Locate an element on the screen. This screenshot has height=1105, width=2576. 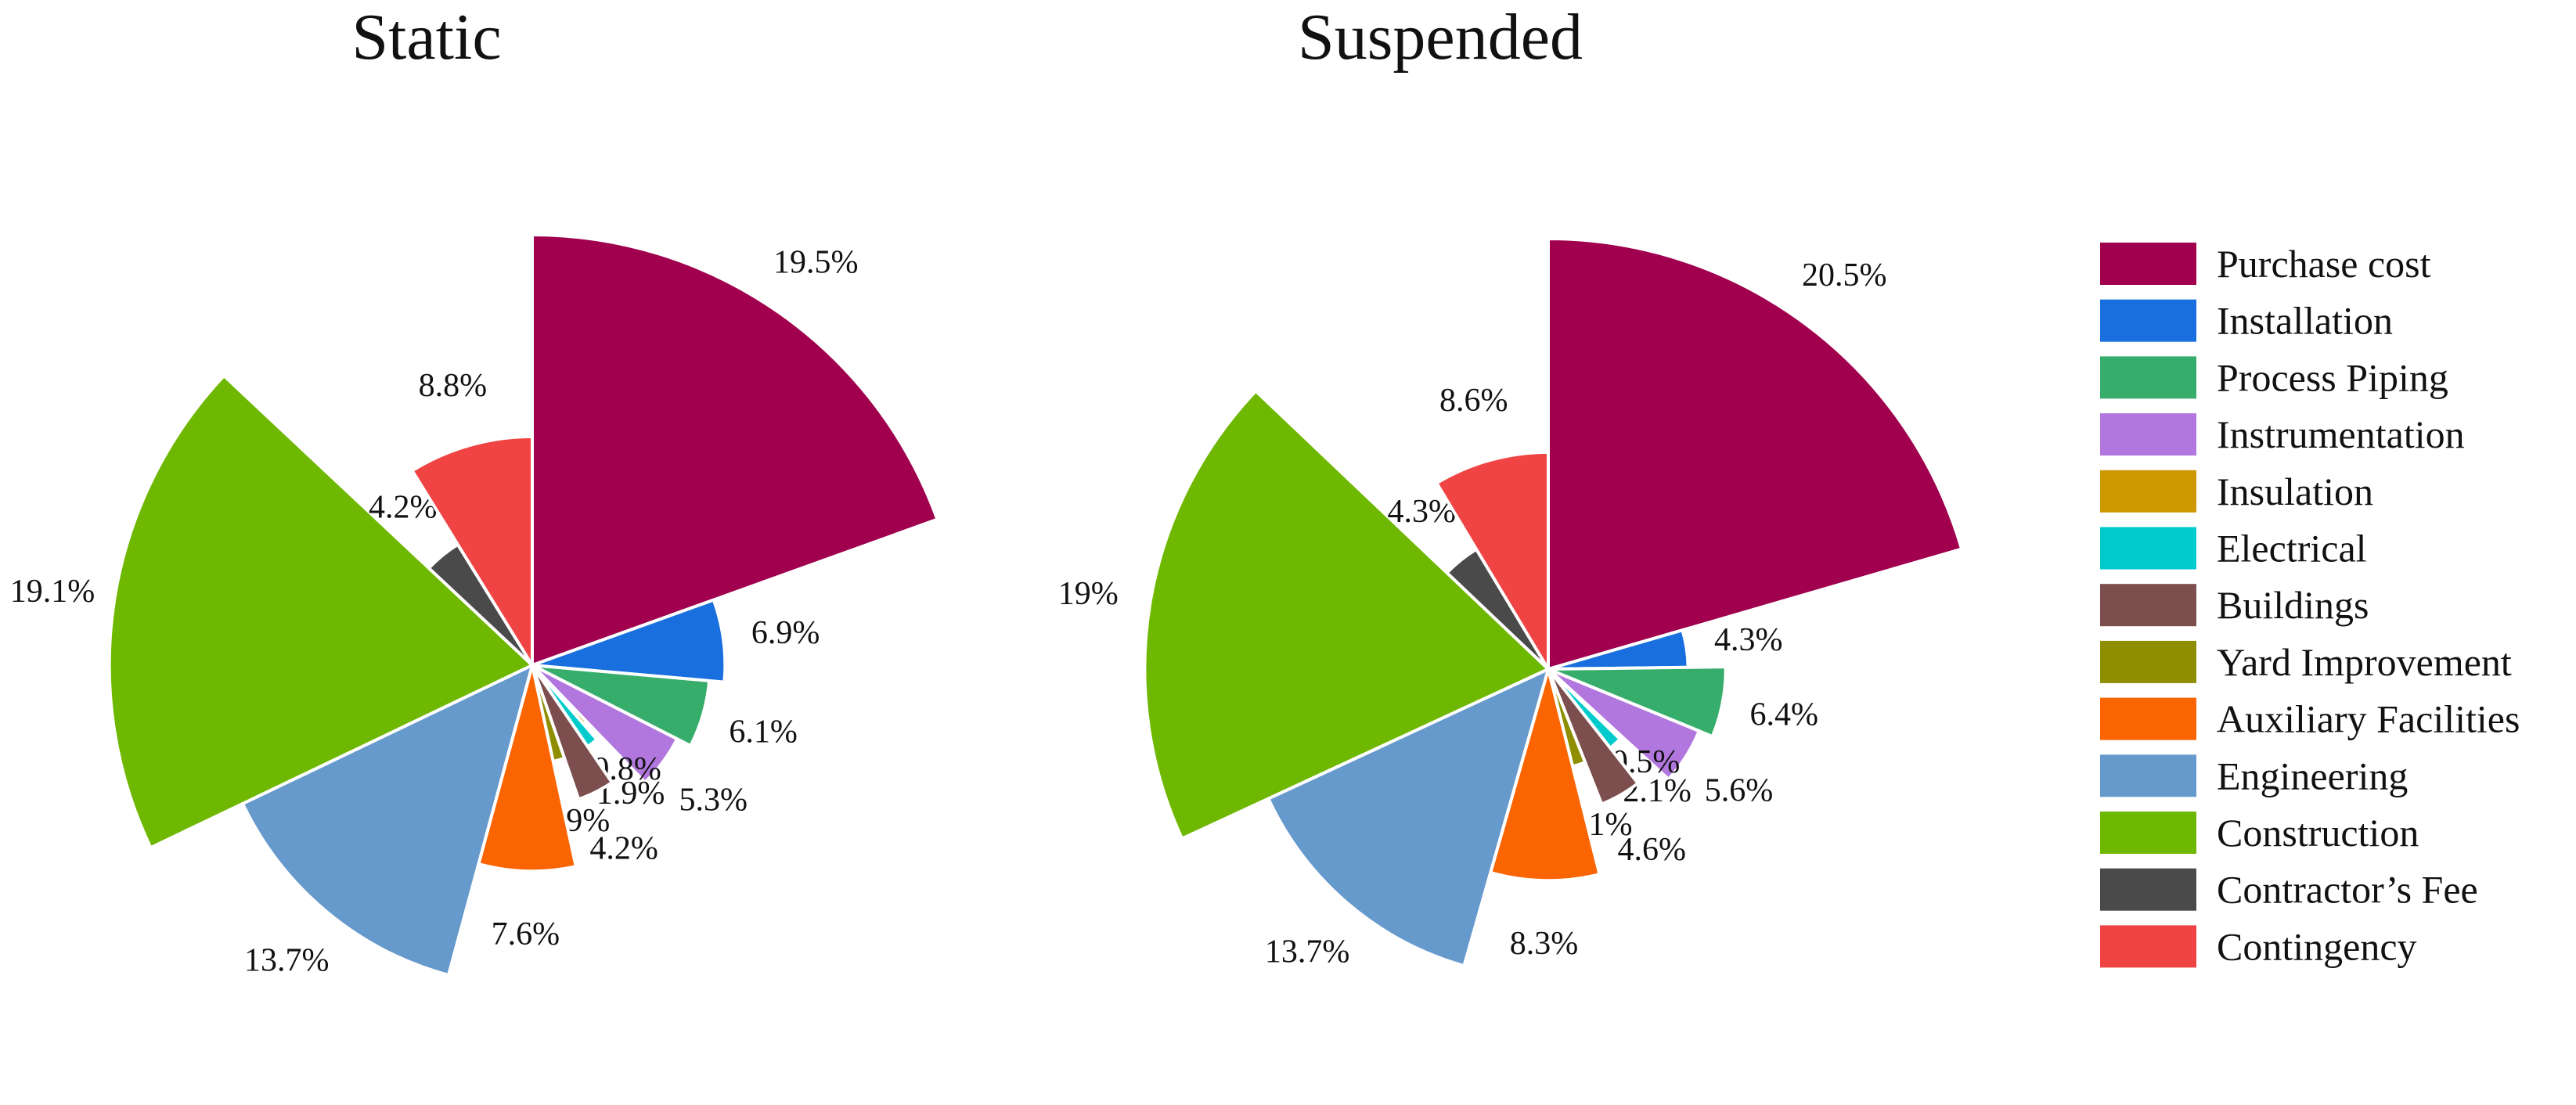
suspended-slice-contingency is located at coordinates (1492, 560).